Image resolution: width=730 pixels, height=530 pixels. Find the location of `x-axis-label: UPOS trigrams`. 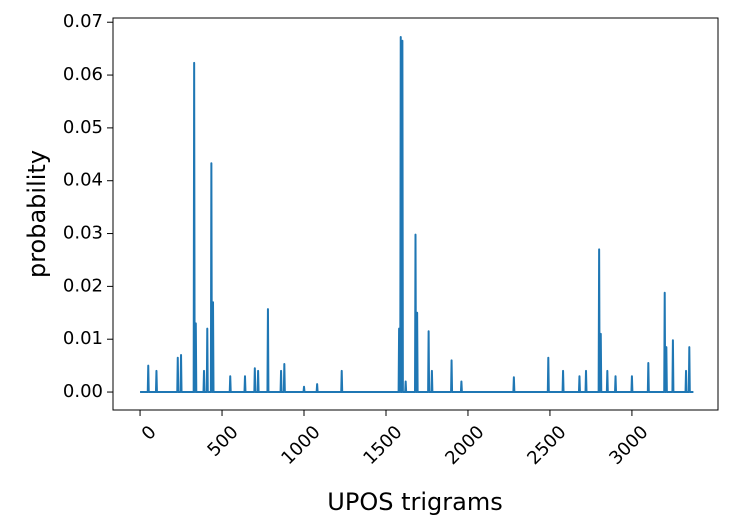

x-axis-label: UPOS trigrams is located at coordinates (414, 502).